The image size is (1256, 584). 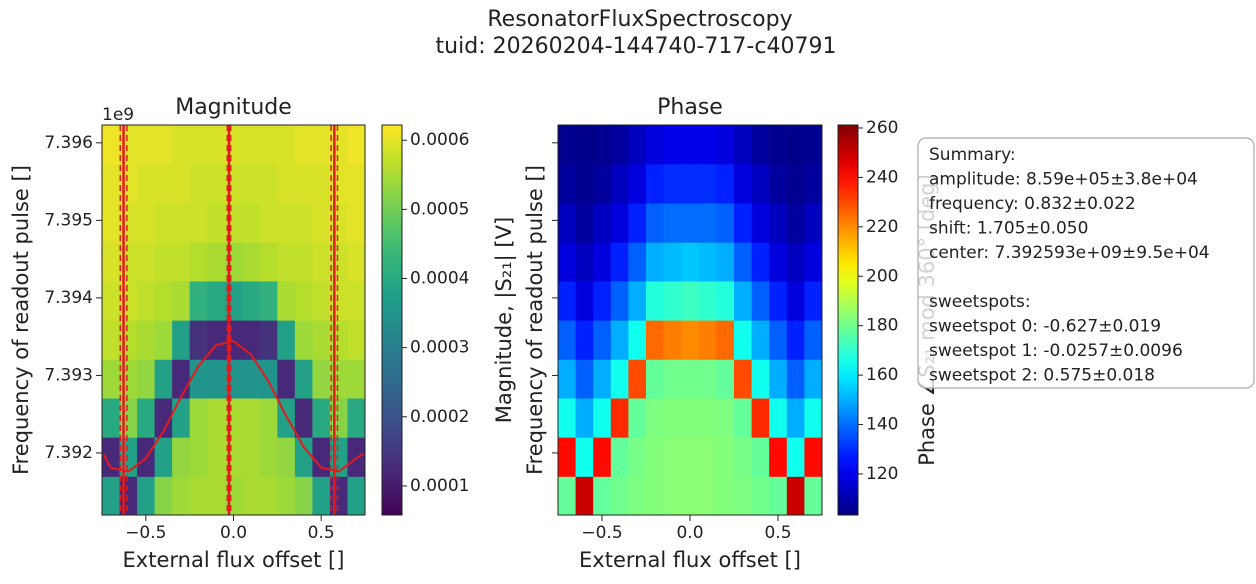 I want to click on colorbar-tick-label: 0.0003, so click(x=439, y=348).